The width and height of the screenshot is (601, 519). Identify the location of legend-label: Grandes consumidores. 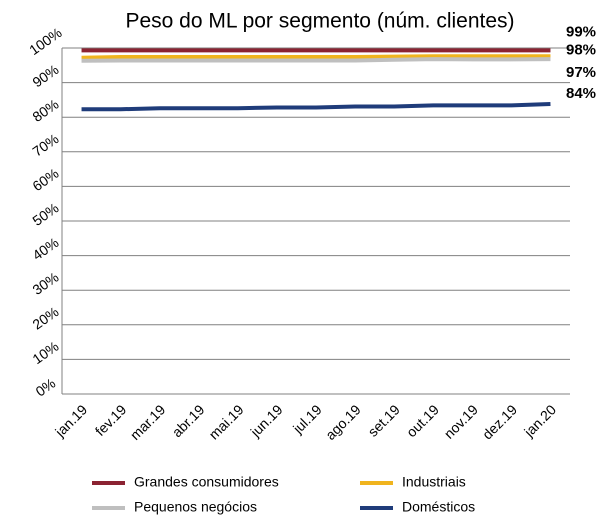
(206, 482).